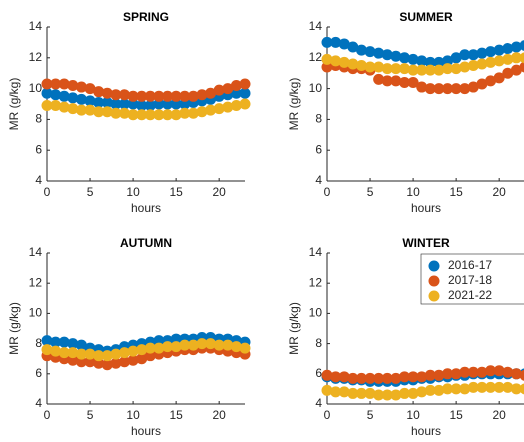  I want to click on chart-title: WINTER, so click(426, 243).